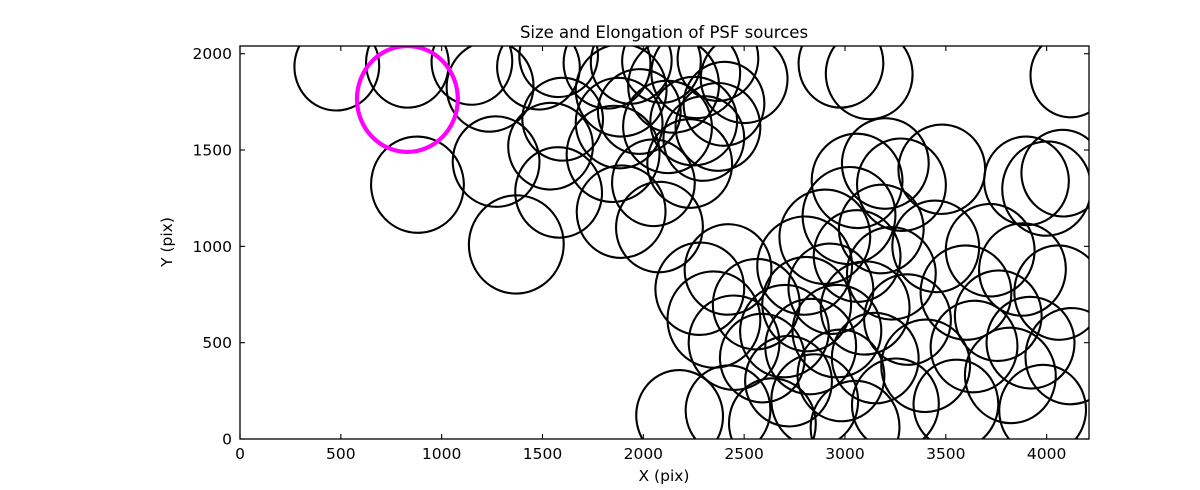 This screenshot has width=1200, height=490. I want to click on x-tick-label: 1000, so click(441, 454).